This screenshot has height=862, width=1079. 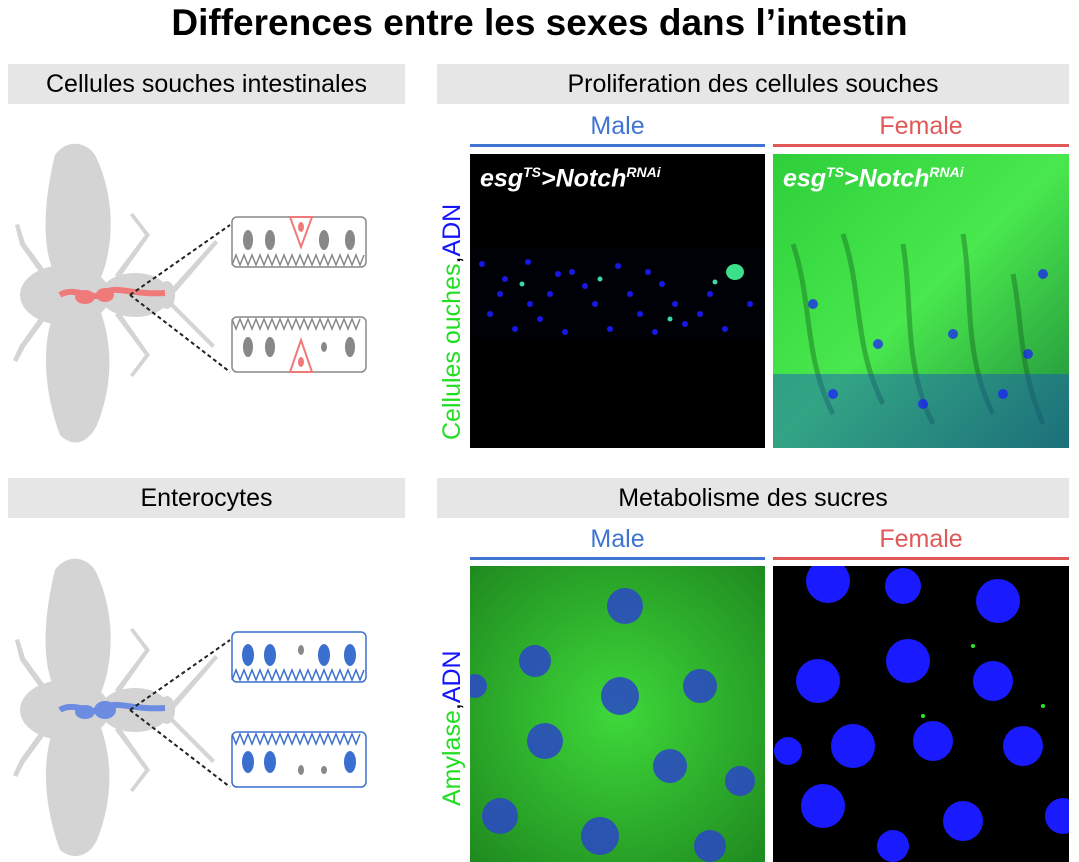 What do you see at coordinates (921, 126) in the screenshot?
I see `female-label-row1: Female` at bounding box center [921, 126].